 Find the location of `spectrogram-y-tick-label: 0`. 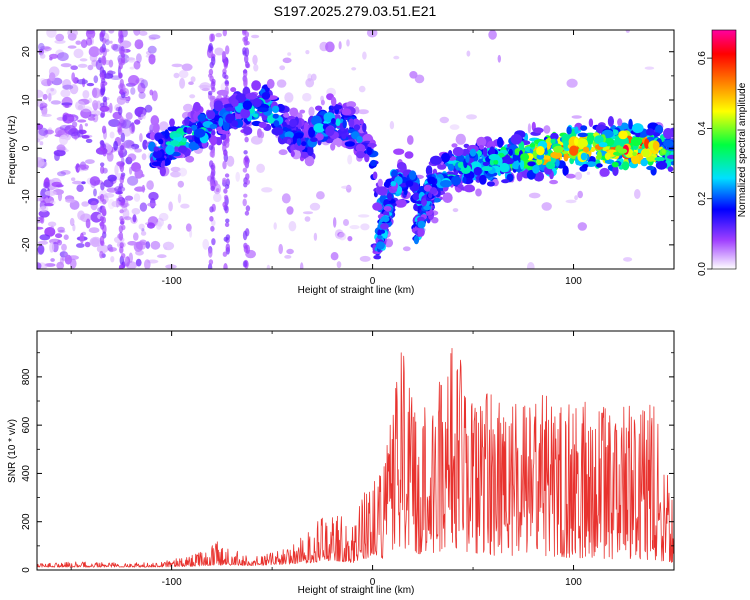

spectrogram-y-tick-label: 0 is located at coordinates (26, 148).